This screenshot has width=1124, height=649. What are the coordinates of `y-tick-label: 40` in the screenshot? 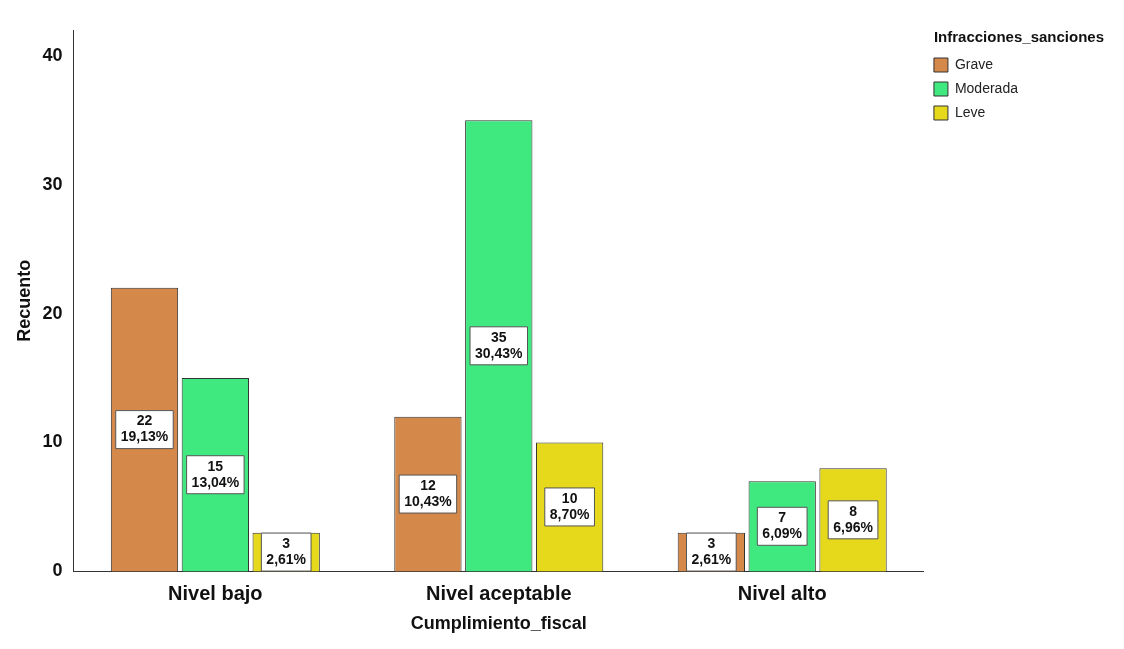 It's located at (52, 54).